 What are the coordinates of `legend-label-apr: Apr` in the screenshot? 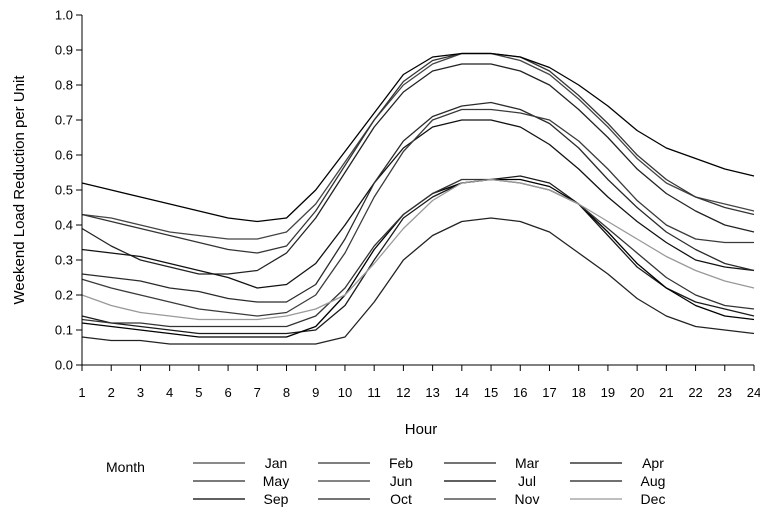 It's located at (653, 463).